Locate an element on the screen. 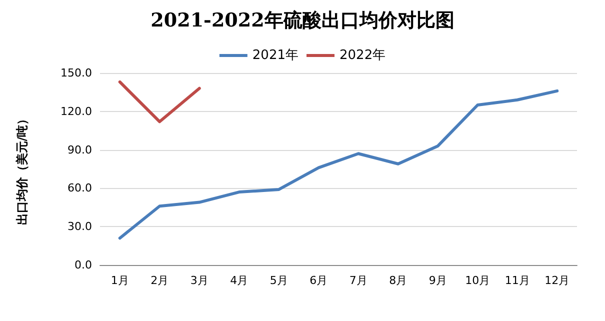 The image size is (605, 321). x-tick-label: 9月 is located at coordinates (437, 280).